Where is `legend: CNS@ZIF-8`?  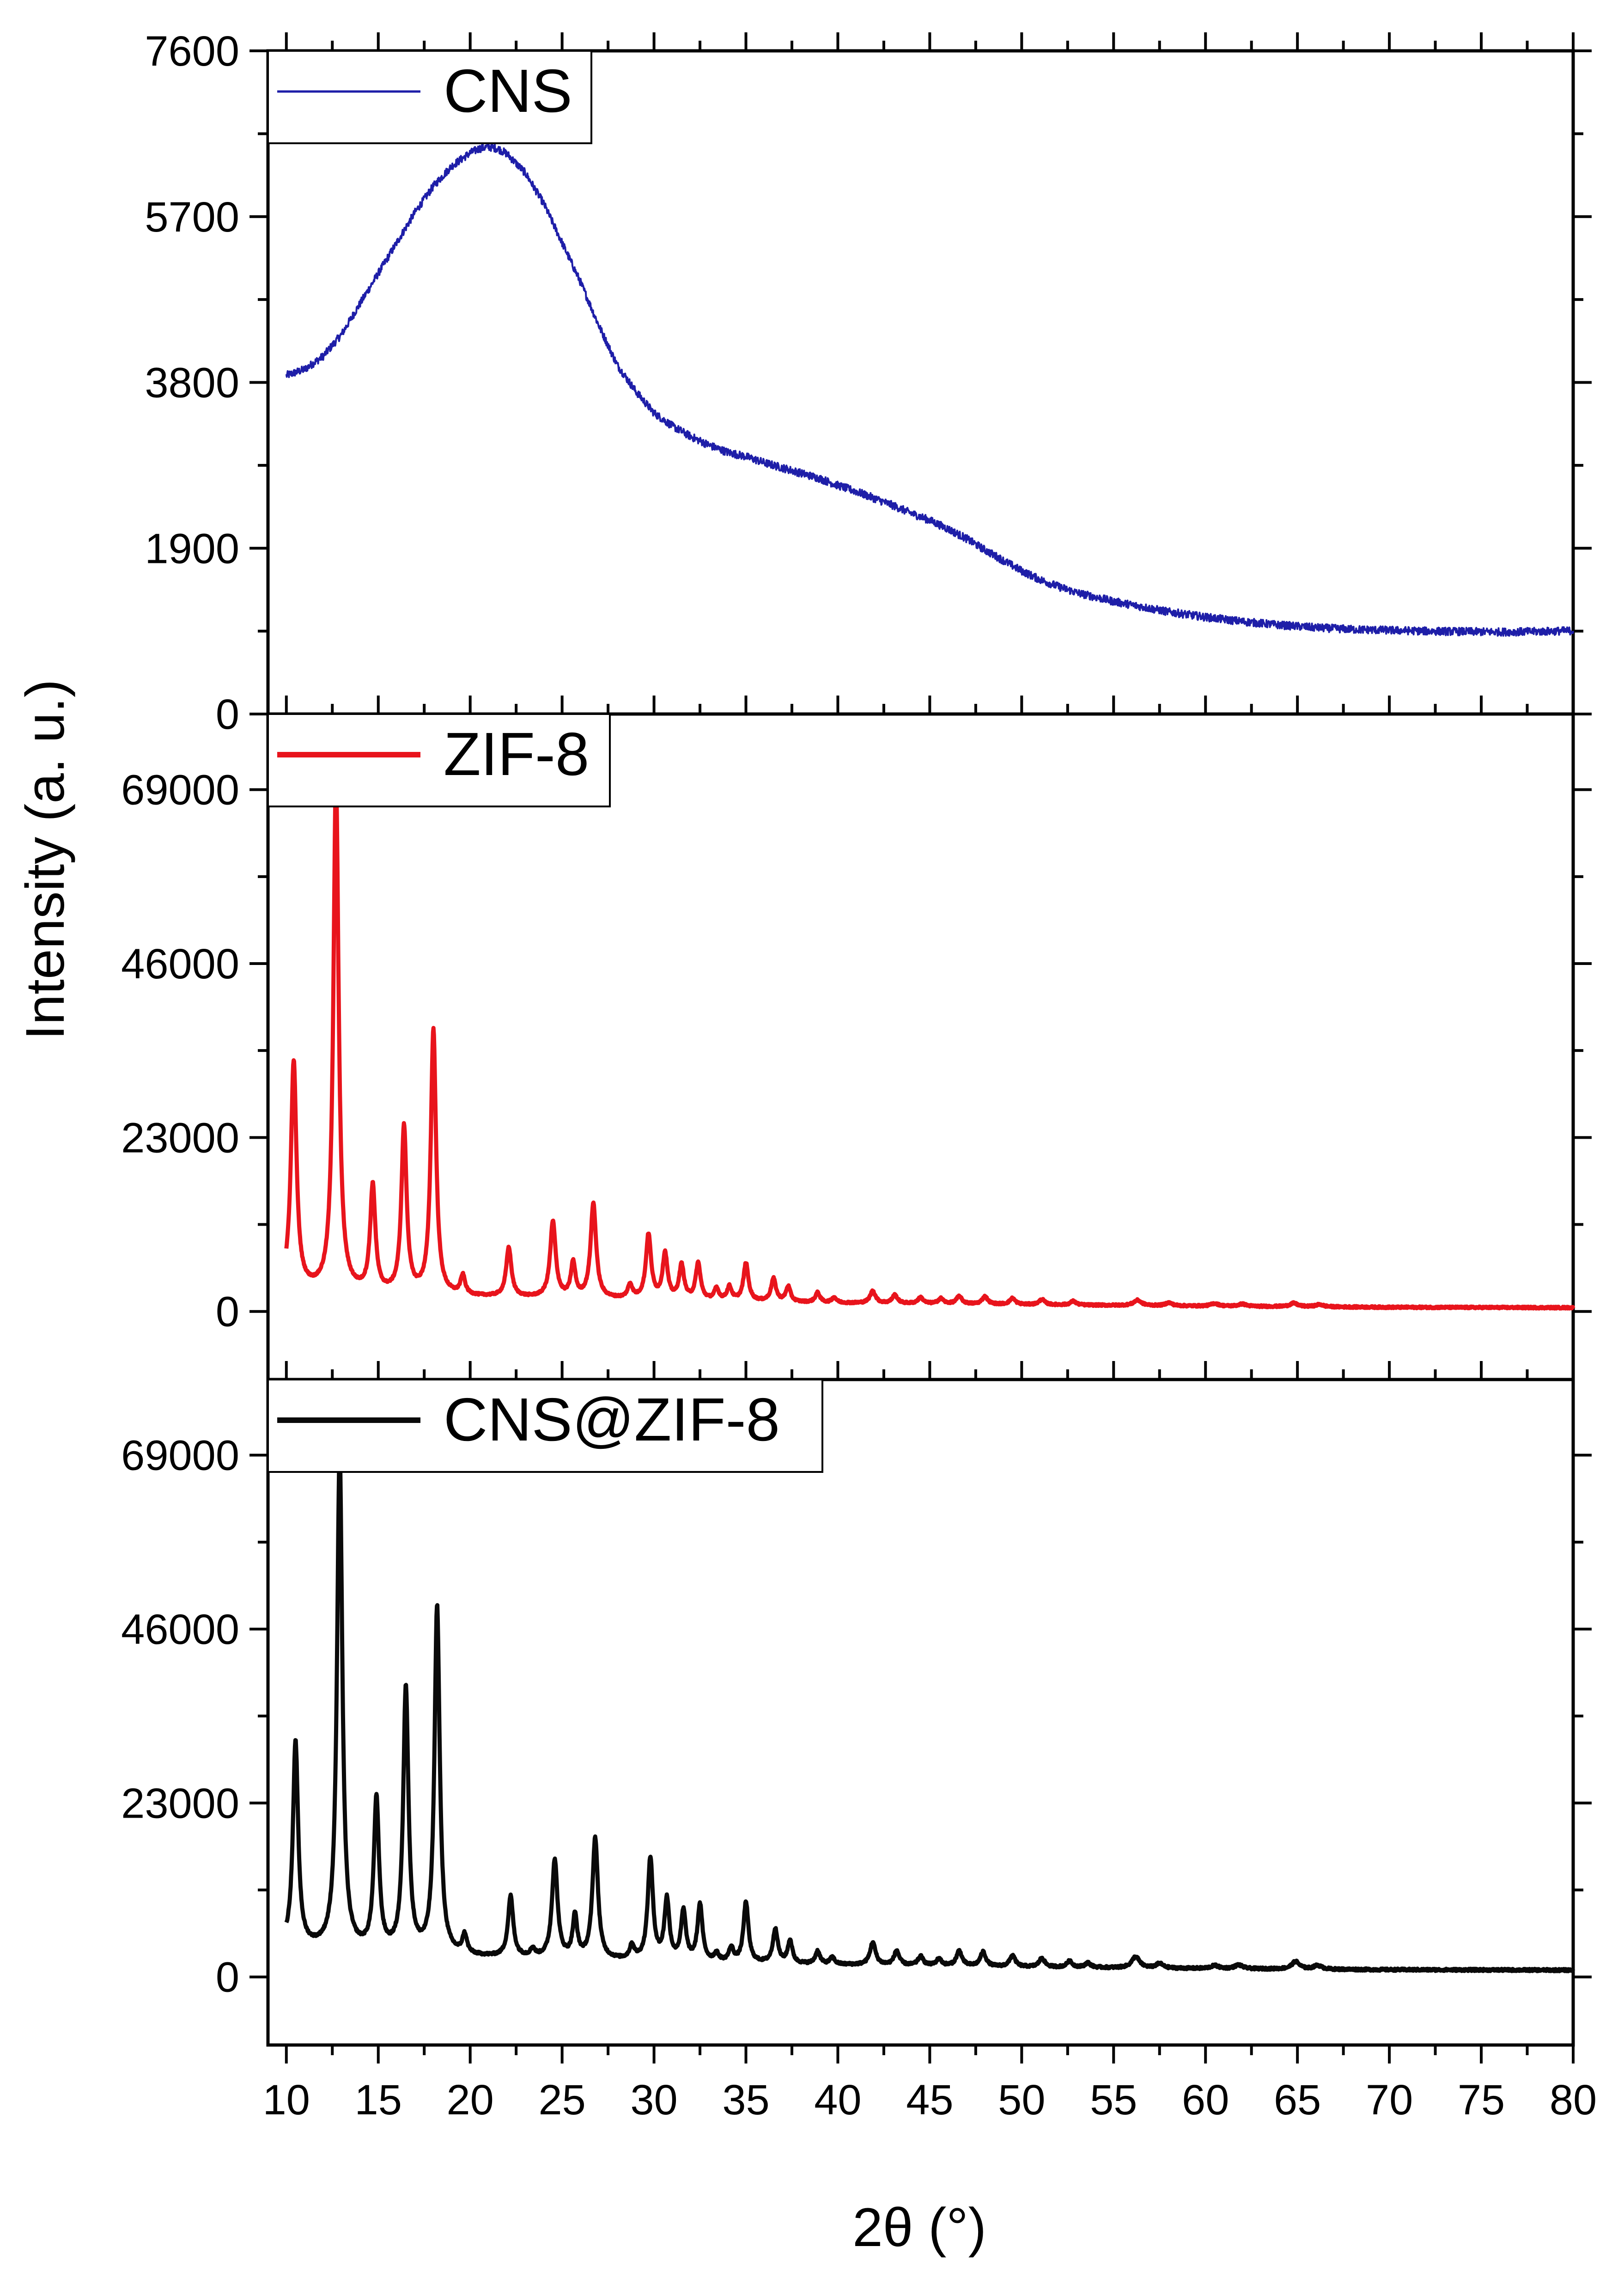 legend: CNS@ZIF-8 is located at coordinates (545, 1426).